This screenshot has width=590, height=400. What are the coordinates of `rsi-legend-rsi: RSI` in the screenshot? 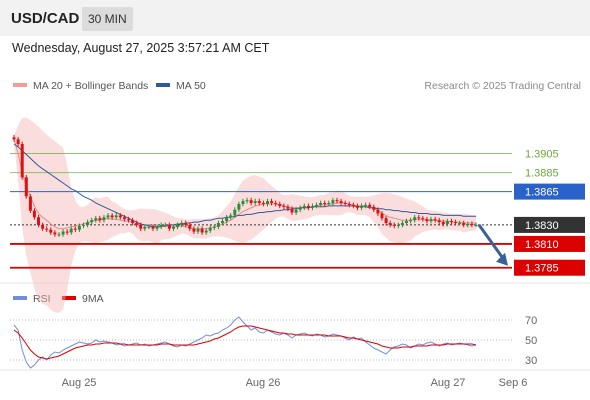 It's located at (32, 299).